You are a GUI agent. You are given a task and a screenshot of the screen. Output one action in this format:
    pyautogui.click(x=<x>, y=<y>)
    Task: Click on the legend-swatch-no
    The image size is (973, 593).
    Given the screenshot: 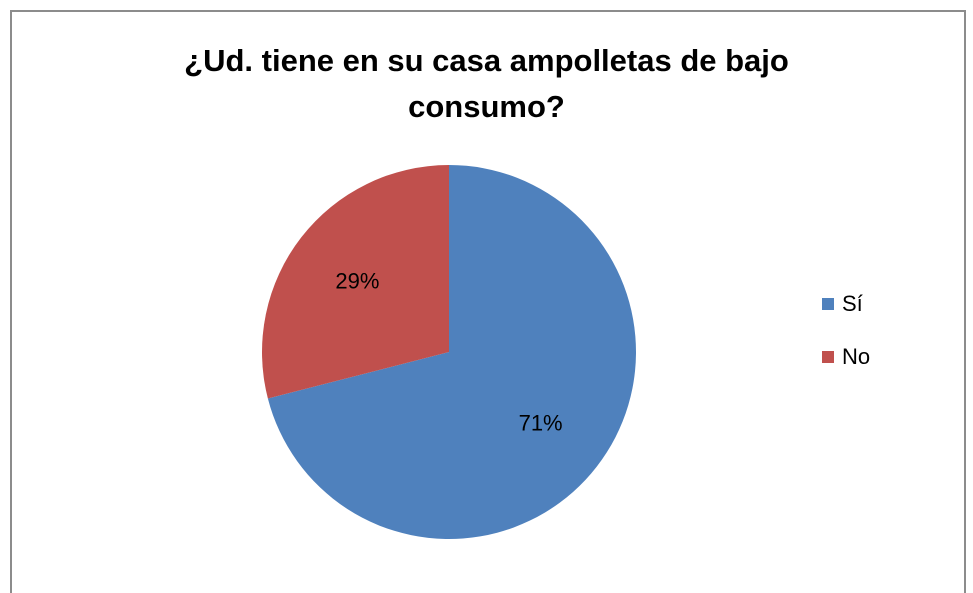 What is the action you would take?
    pyautogui.click(x=828, y=357)
    